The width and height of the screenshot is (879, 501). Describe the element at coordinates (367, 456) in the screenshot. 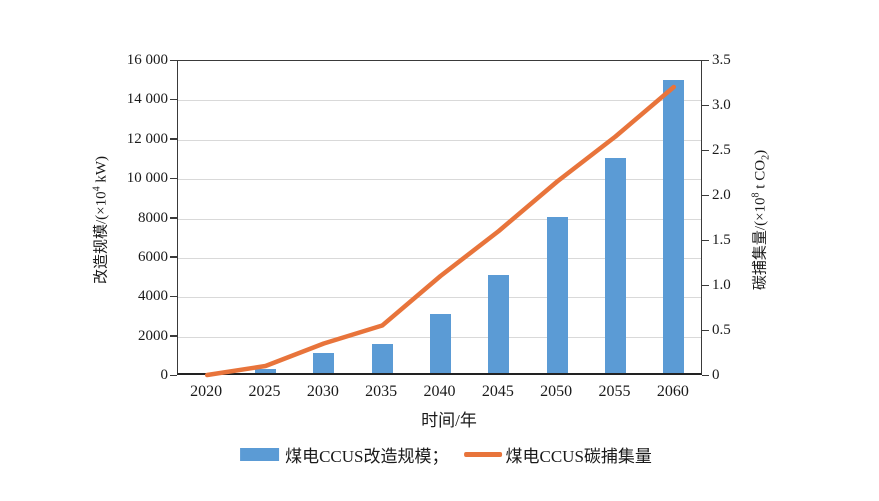

I see `legend-label-retrofit-scale: 煤电CCUS改造规模；` at that location.